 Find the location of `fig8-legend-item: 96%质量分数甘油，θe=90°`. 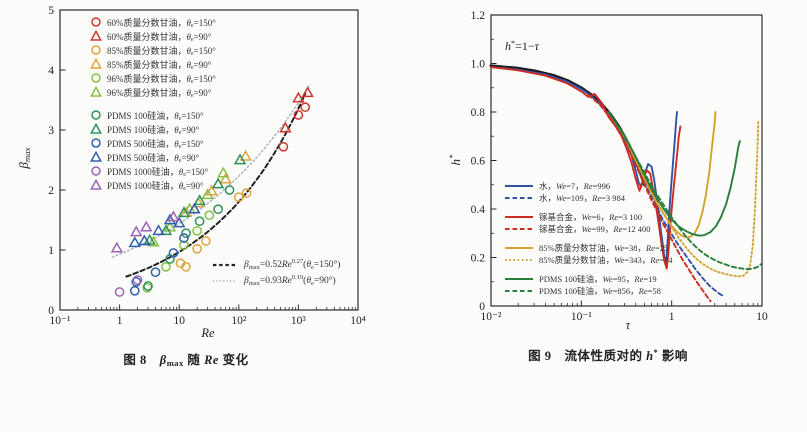

fig8-legend-item: 96%质量分数甘油，θe=90° is located at coordinates (153, 92).